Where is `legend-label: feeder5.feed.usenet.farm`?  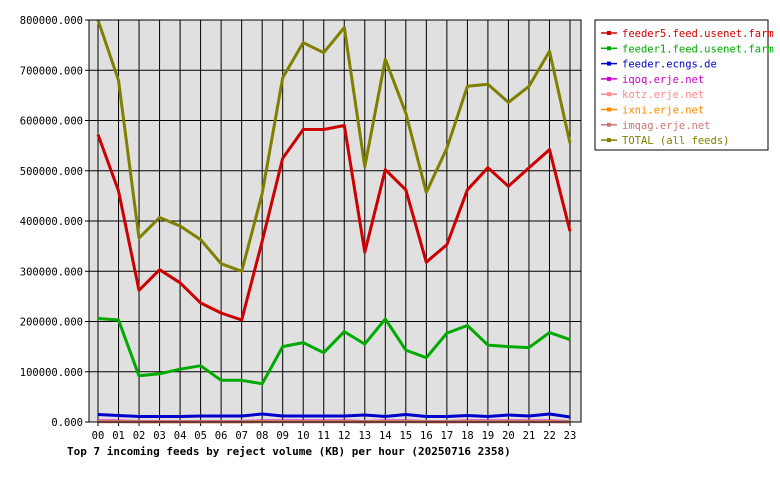
legend-label: feeder5.feed.usenet.farm is located at coordinates (698, 34).